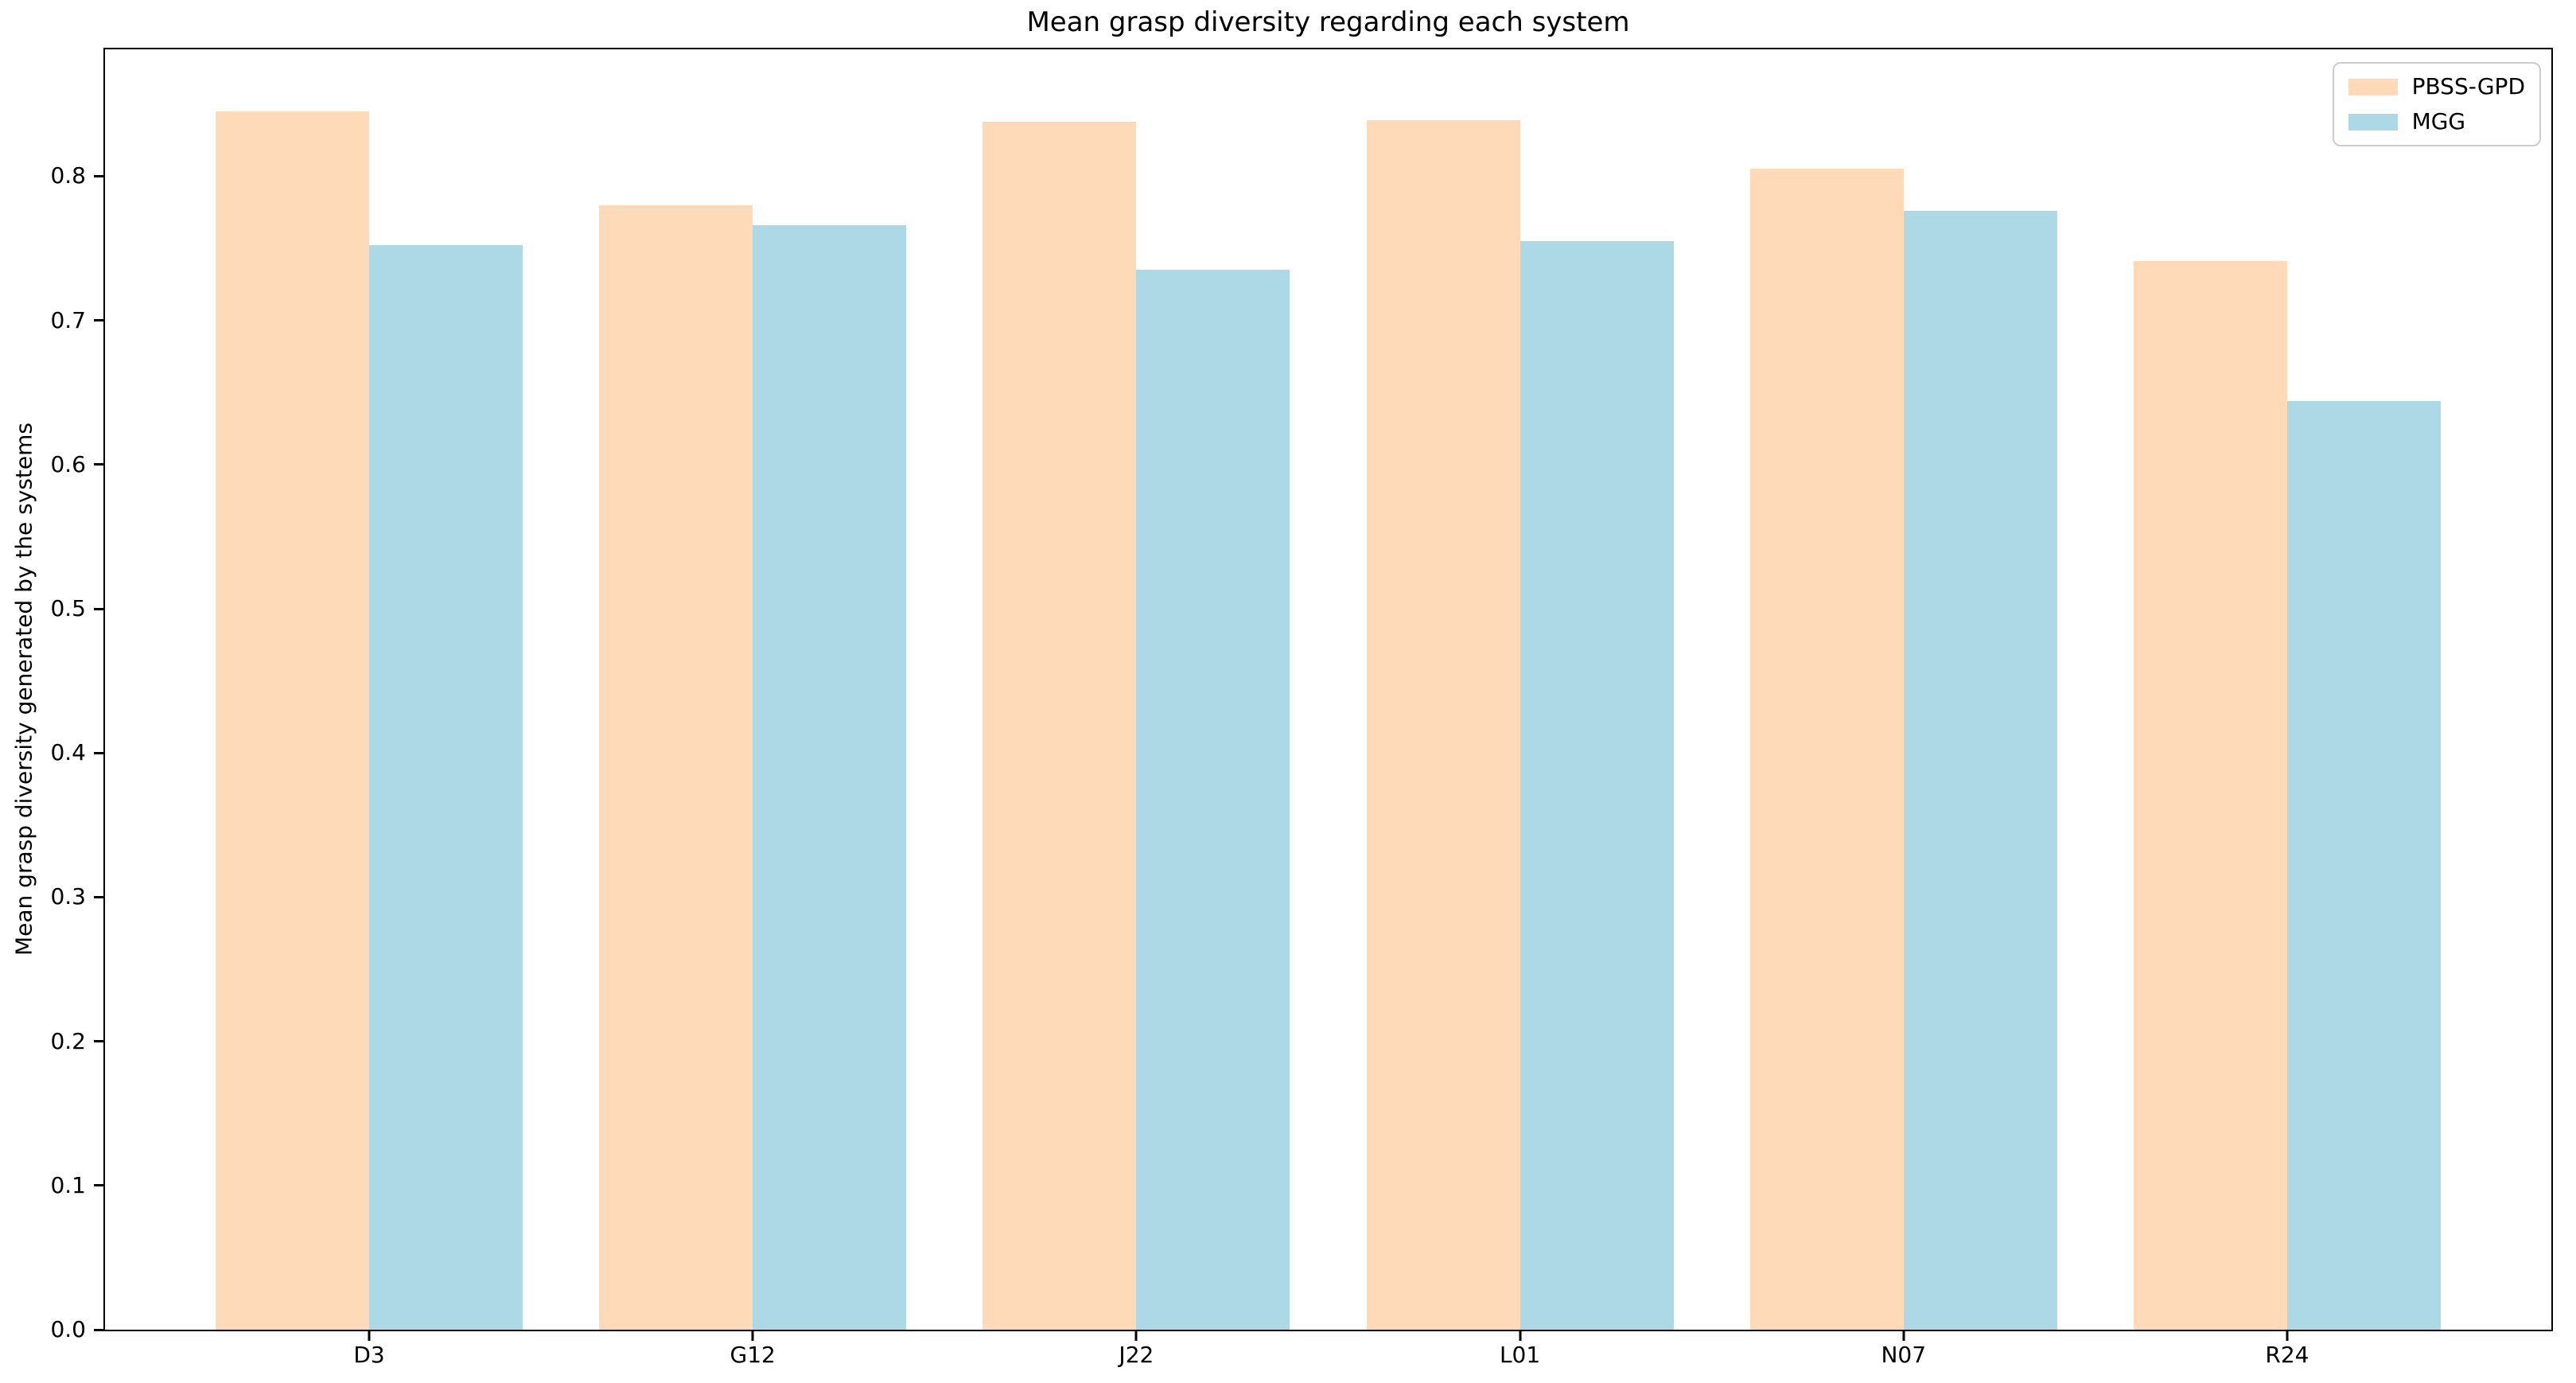 The image size is (2576, 1383). Describe the element at coordinates (2468, 86) in the screenshot. I see `legend-label-pbss-gpd: PBSS-GPD` at that location.